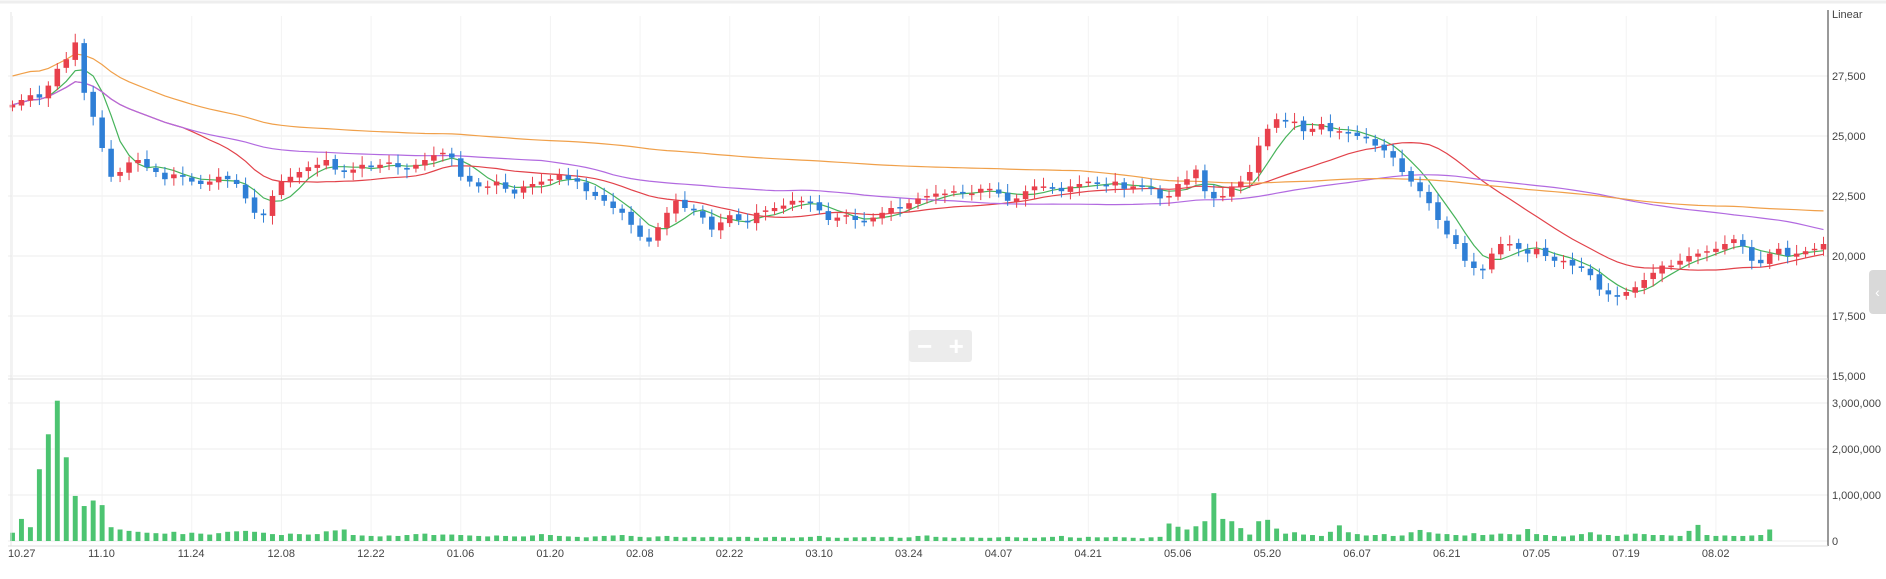  I want to click on price-tick-label: 20,000, so click(1849, 257).